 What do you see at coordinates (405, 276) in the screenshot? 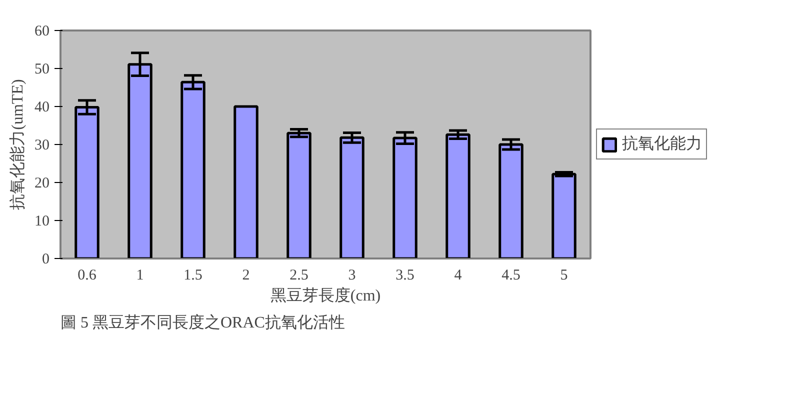
I see `x-tick-label: 3.5` at bounding box center [405, 276].